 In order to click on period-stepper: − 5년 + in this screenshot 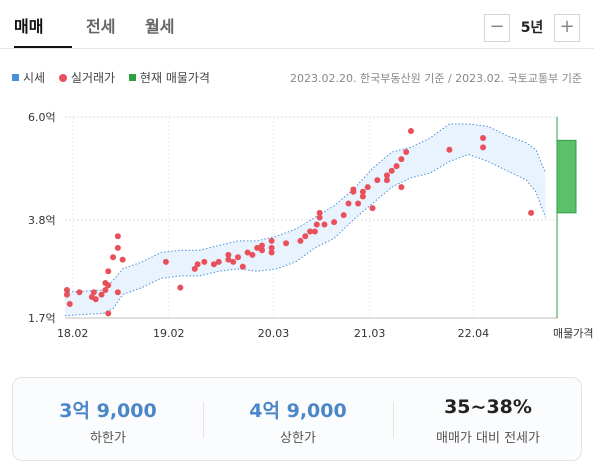, I will do `click(532, 28)`.